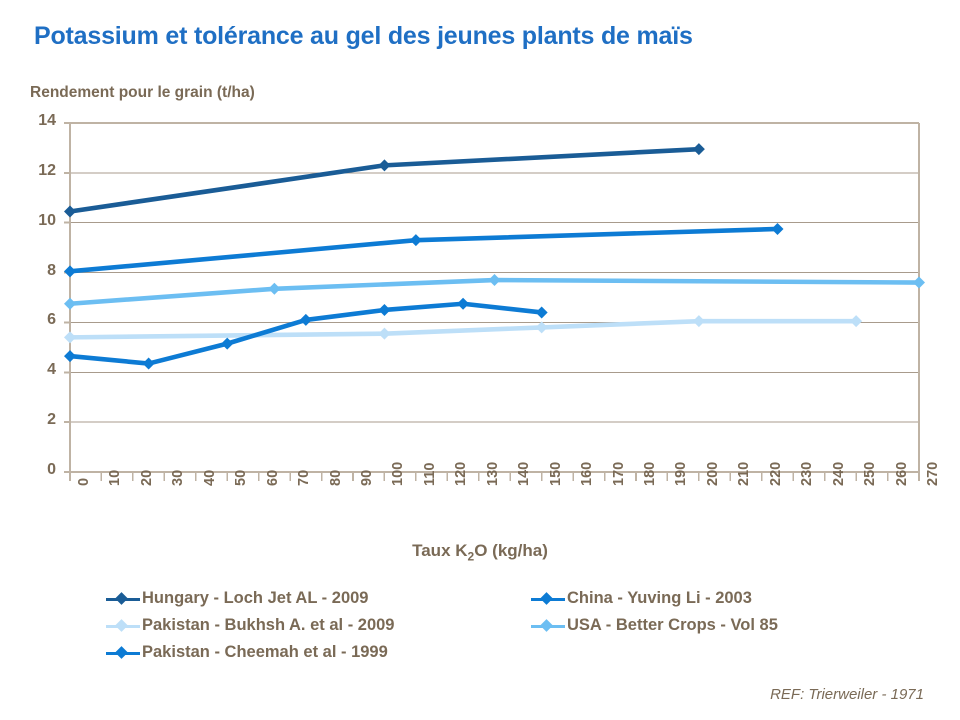 Image resolution: width=960 pixels, height=720 pixels. Describe the element at coordinates (681, 473) in the screenshot. I see `x-tick-label: 190` at that location.